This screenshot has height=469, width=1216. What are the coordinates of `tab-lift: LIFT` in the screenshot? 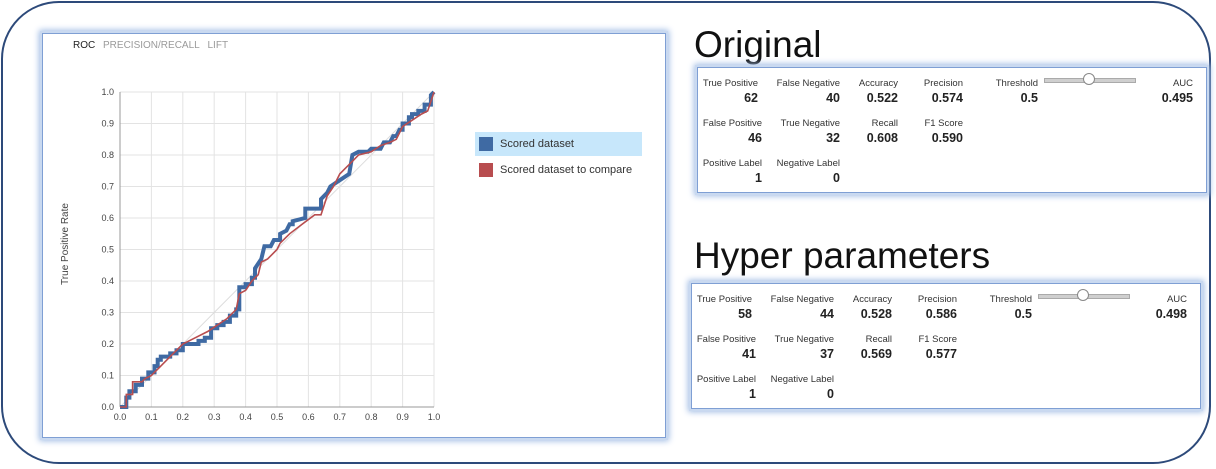 It's located at (218, 45).